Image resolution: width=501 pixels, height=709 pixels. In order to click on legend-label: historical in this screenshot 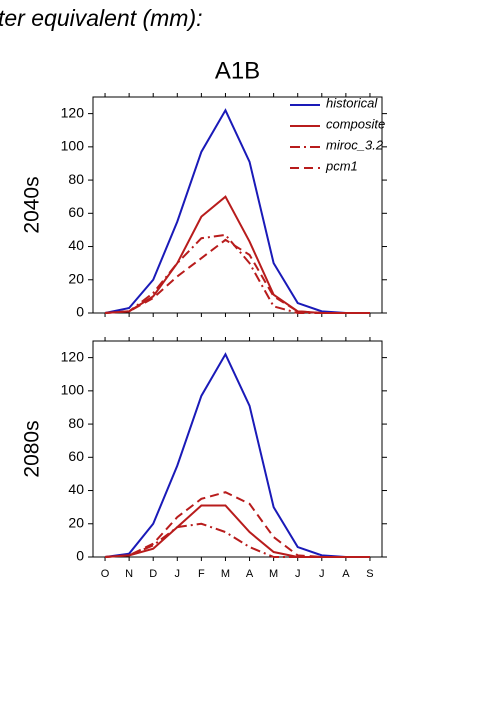, I will do `click(352, 102)`.